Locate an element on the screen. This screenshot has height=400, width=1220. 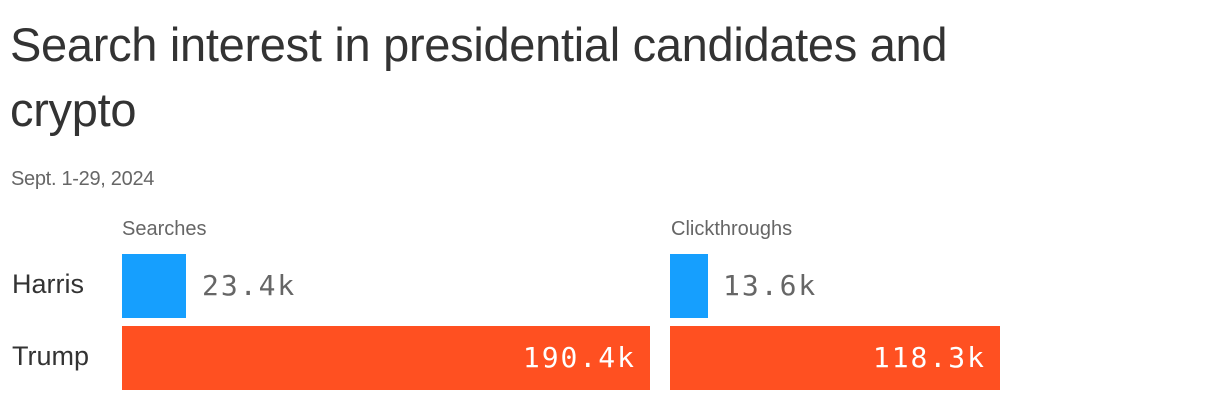
value-trump-clickthroughs: 118.3k is located at coordinates (929, 357).